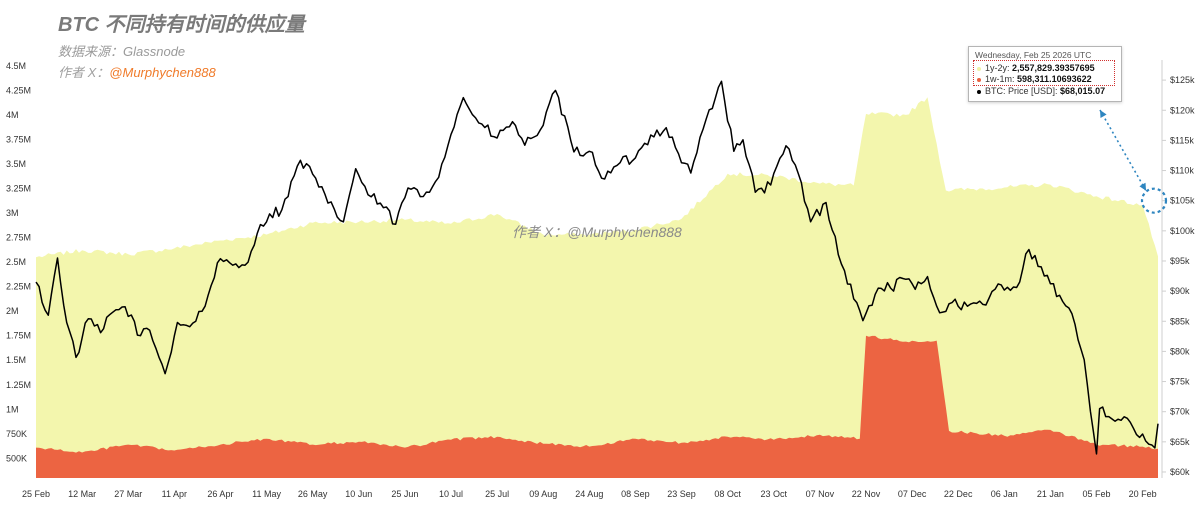 The width and height of the screenshot is (1200, 511). What do you see at coordinates (16, 458) in the screenshot?
I see `left-axis-tick-label: 500K` at bounding box center [16, 458].